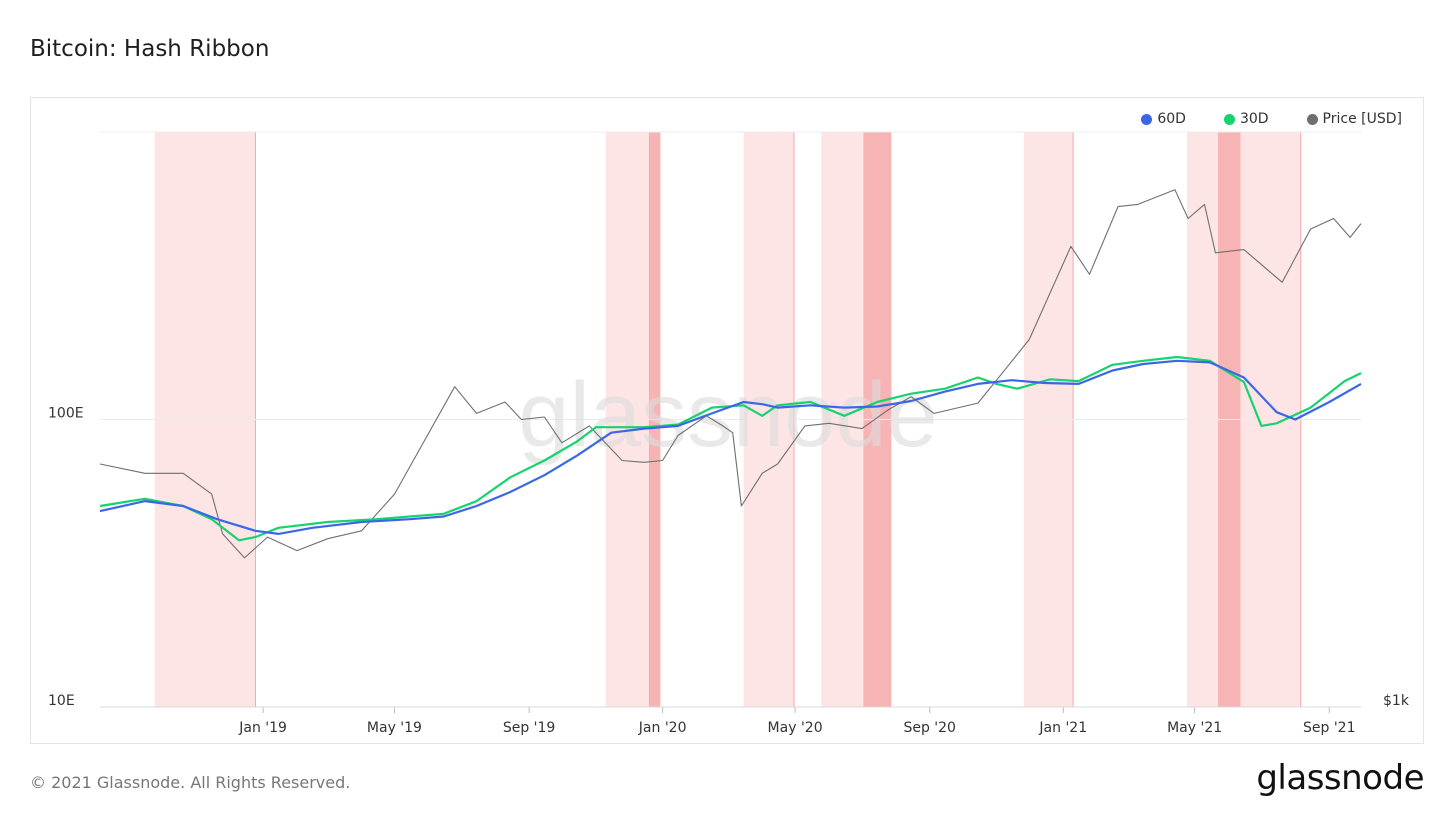 Image resolution: width=1456 pixels, height=819 pixels. Describe the element at coordinates (1340, 778) in the screenshot. I see `brand-logo: glassnode` at that location.